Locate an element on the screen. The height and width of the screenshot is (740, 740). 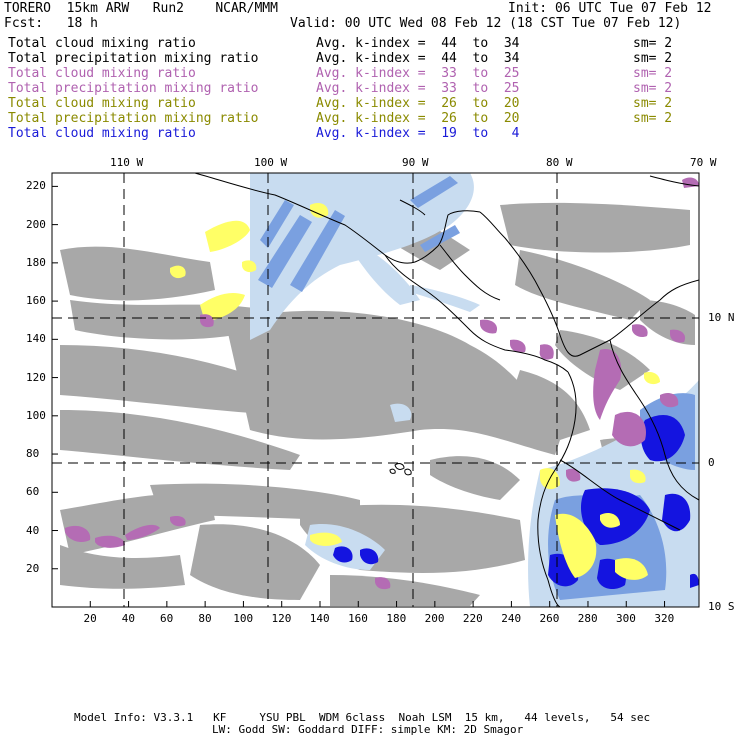
lon-label: 70 W is located at coordinates (703, 162).